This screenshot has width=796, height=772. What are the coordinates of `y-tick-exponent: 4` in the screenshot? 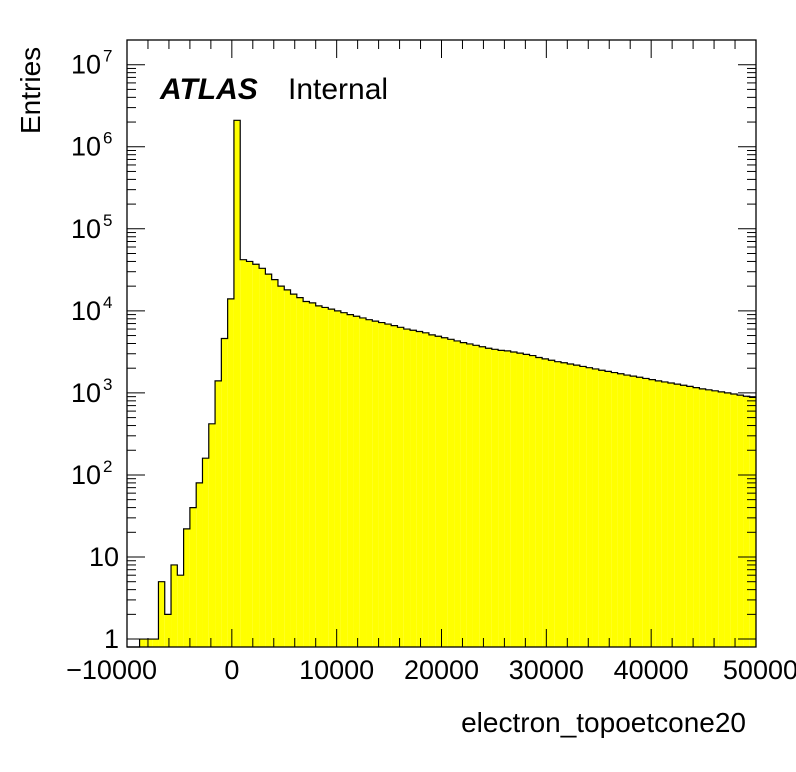 It's located at (107, 302).